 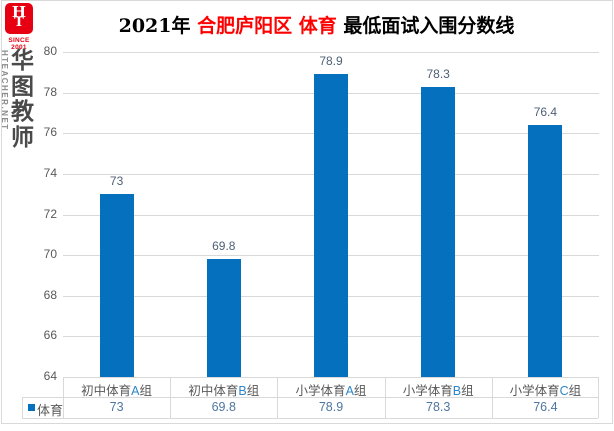 What do you see at coordinates (19, 22) in the screenshot?
I see `logo-letter-t: T` at bounding box center [19, 22].